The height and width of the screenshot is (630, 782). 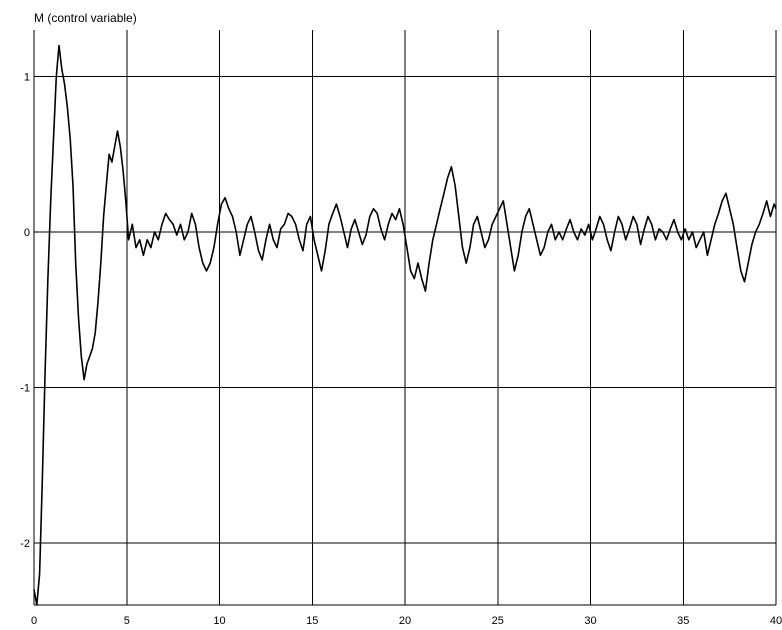 I want to click on x-tick-label: 10, so click(x=219, y=621).